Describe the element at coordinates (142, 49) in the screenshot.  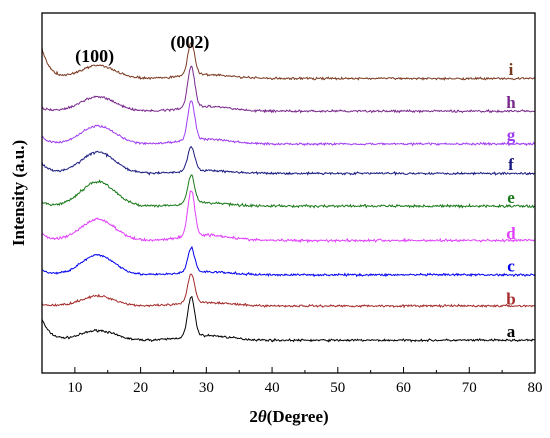
I see `peak-annotations: (100) (002)` at that location.